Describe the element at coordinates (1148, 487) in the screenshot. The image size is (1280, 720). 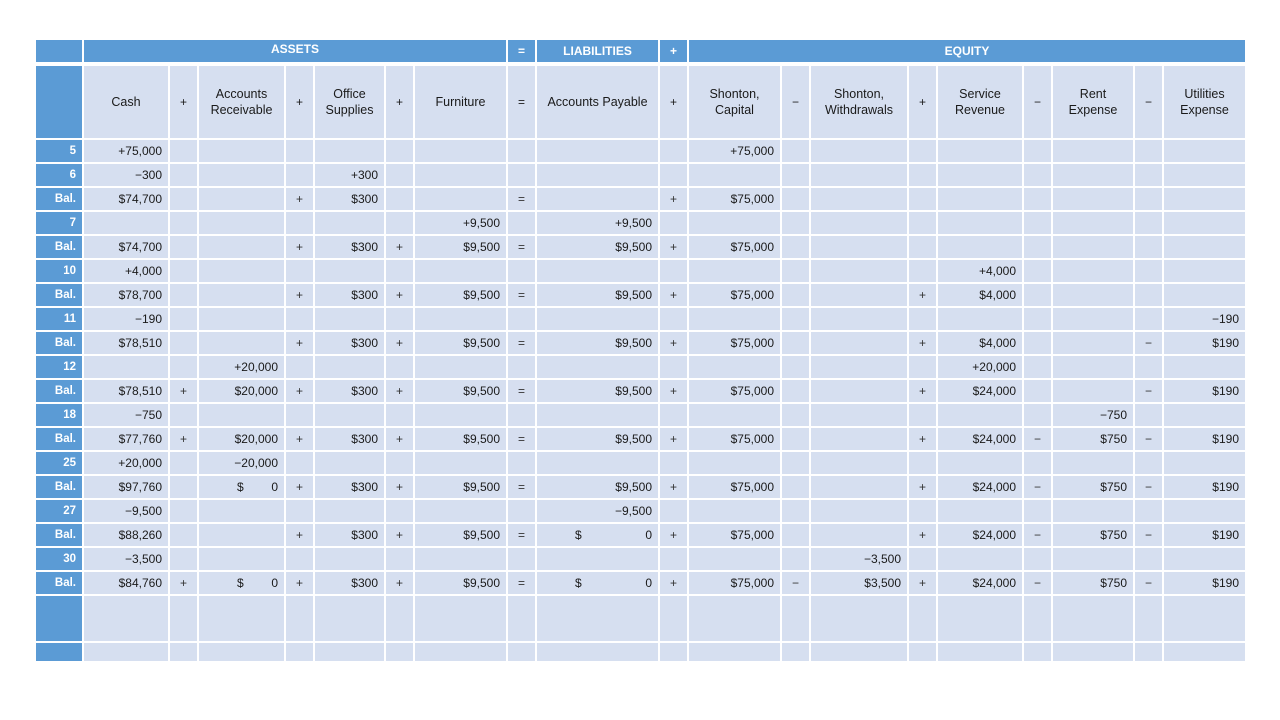
I see `cell-op9: −` at that location.